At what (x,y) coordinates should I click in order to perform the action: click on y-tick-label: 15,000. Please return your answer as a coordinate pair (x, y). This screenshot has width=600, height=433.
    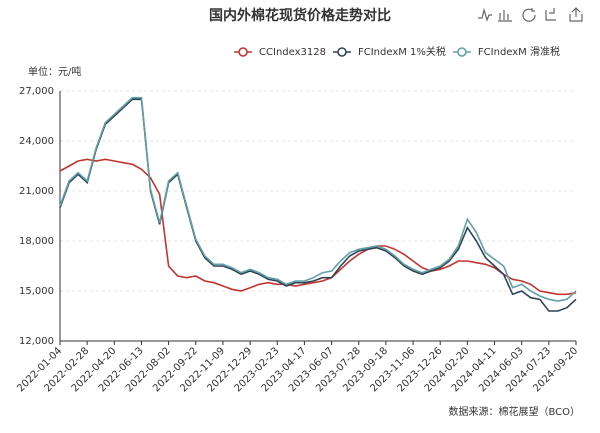
    Looking at the image, I should click on (36, 291).